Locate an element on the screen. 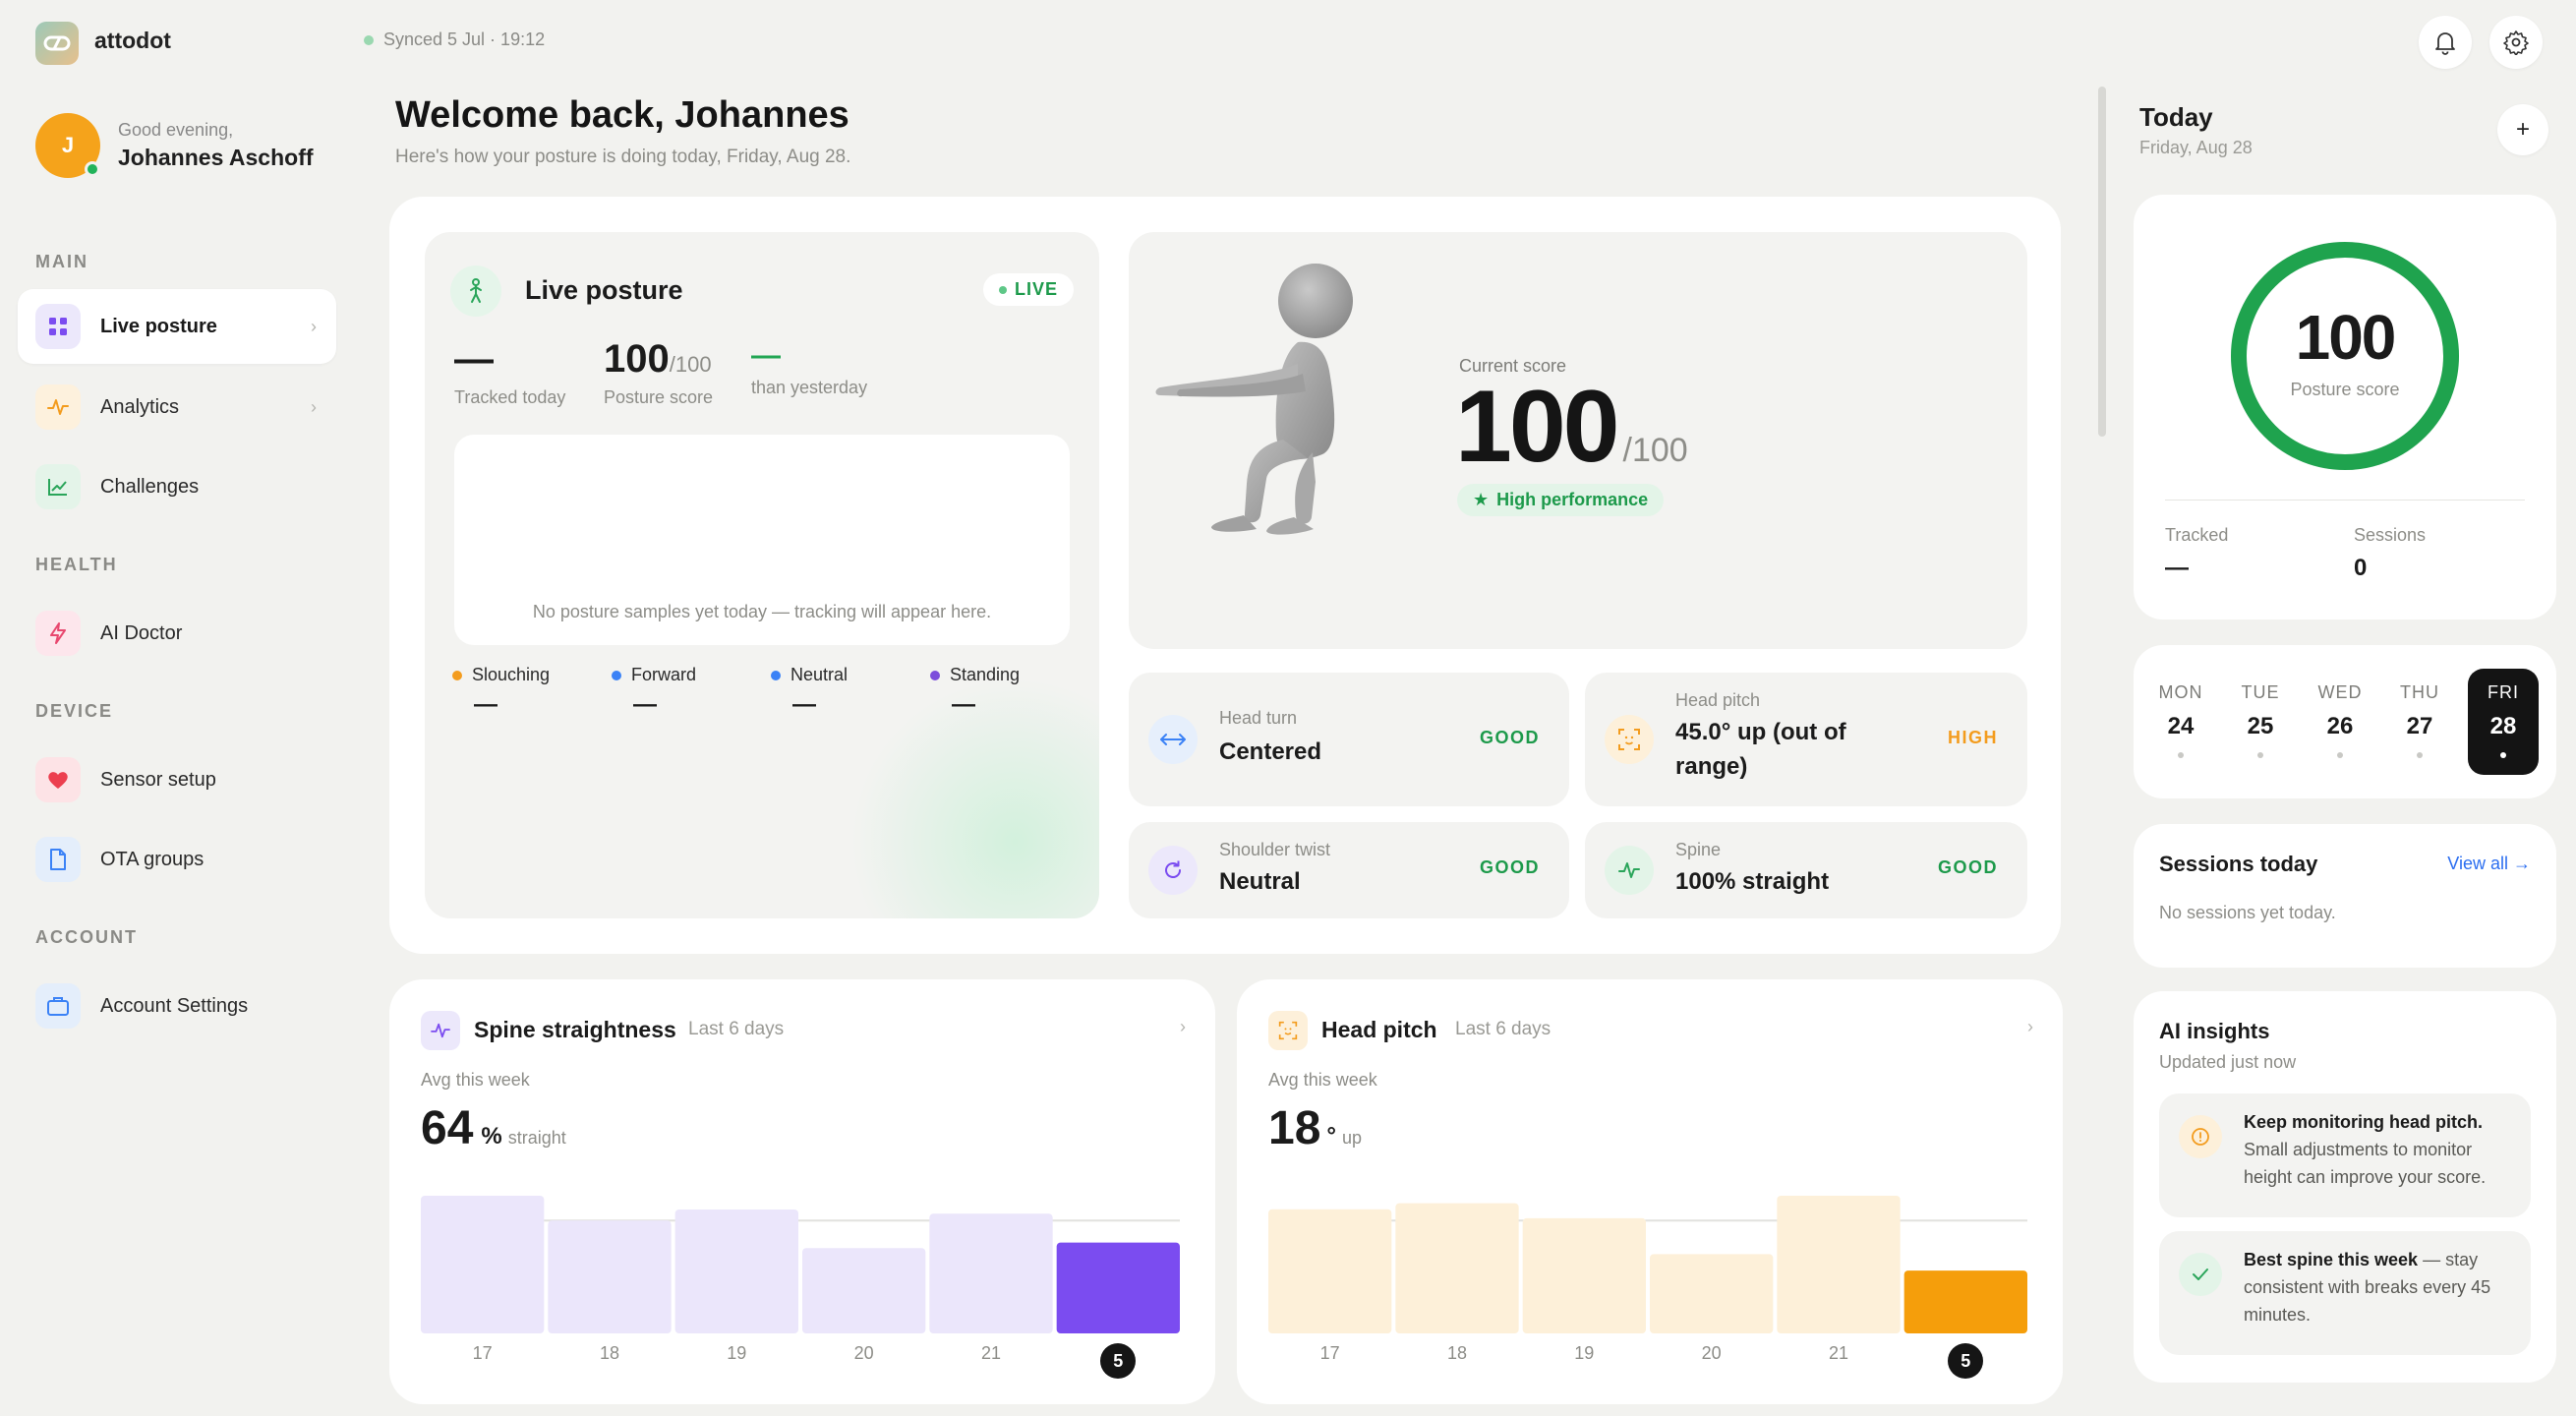 This screenshot has width=2576, height=1416. trend-chart-icon is located at coordinates (58, 486).